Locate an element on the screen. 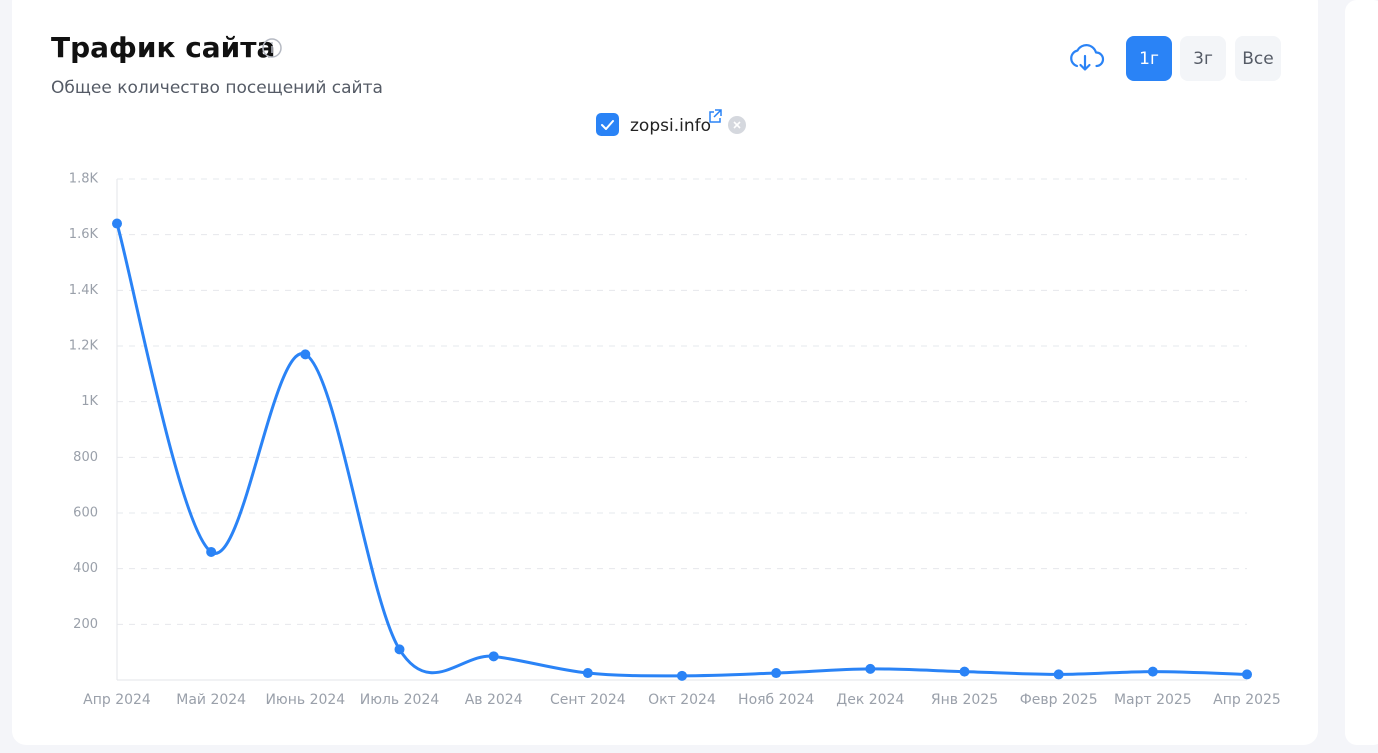 The image size is (1378, 753). period-button: 1г is located at coordinates (1149, 58).